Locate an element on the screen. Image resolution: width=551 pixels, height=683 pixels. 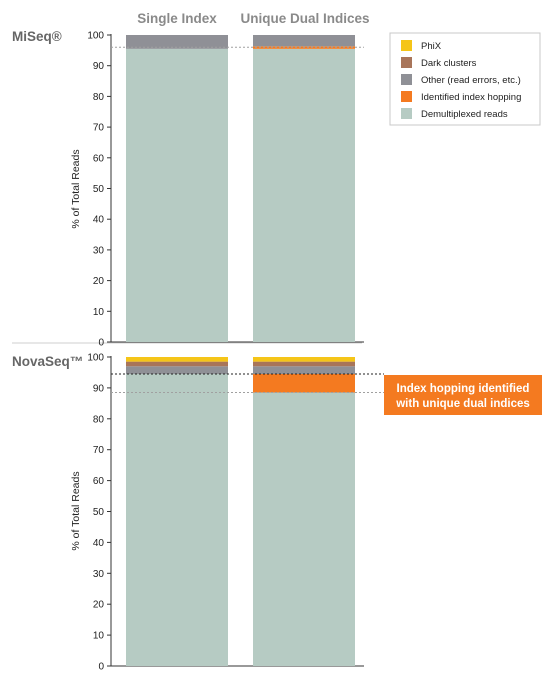
y-tick-label-miseq-70: 70 is located at coordinates (99, 128).